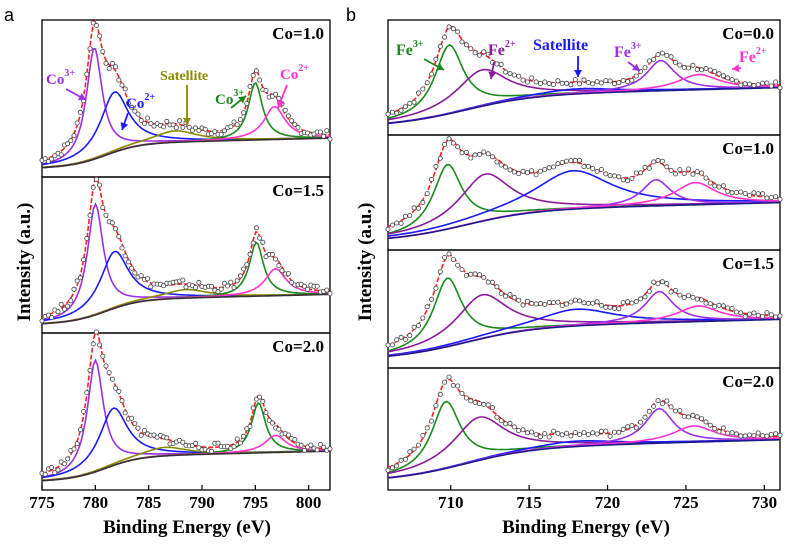  I want to click on panel-b-subplot-2-envelope, so click(584, 300).